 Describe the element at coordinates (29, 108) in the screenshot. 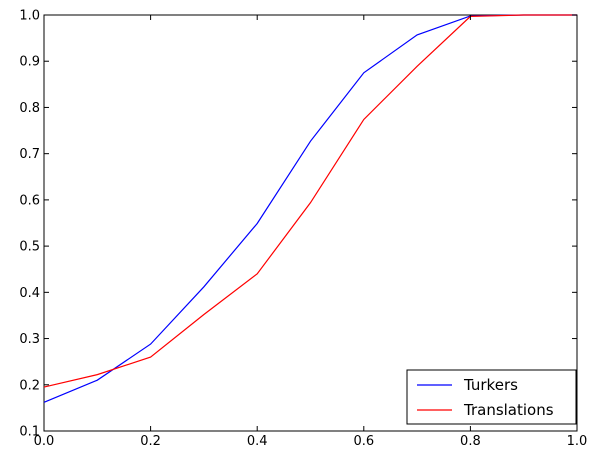

I see `y-tick-label: 0.8` at that location.